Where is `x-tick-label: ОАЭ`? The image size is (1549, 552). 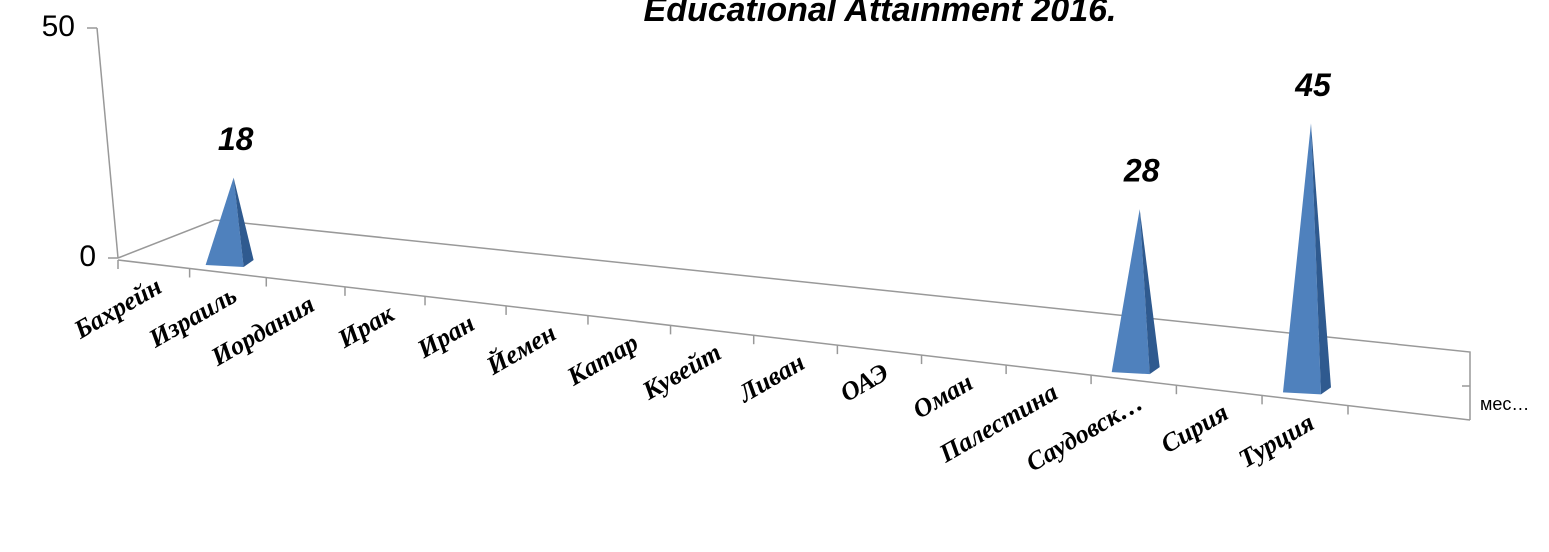
x-tick-label: ОАЭ is located at coordinates (864, 382).